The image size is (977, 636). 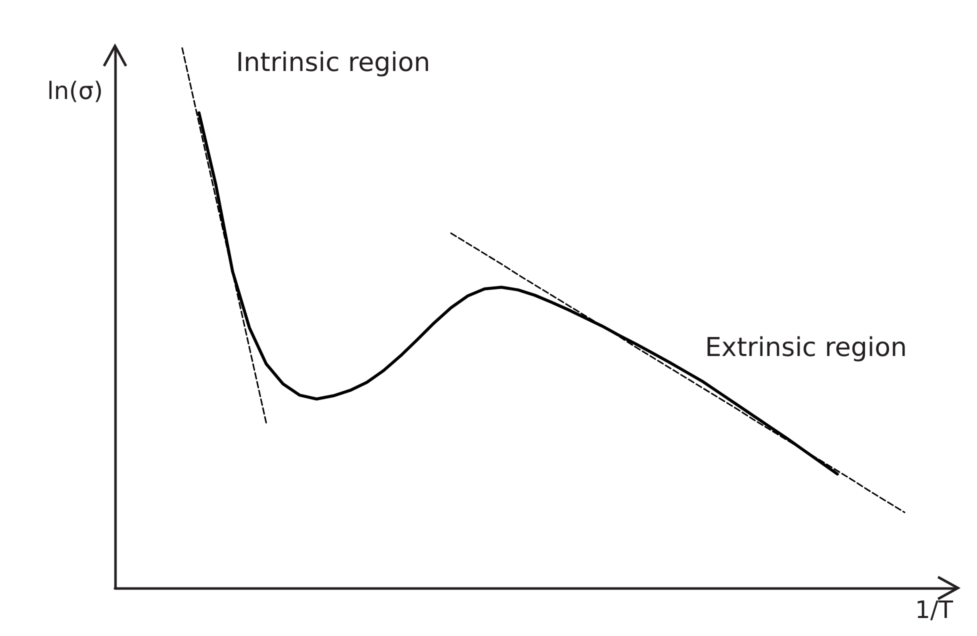 I want to click on annotation: Extrinsic region, so click(x=806, y=348).